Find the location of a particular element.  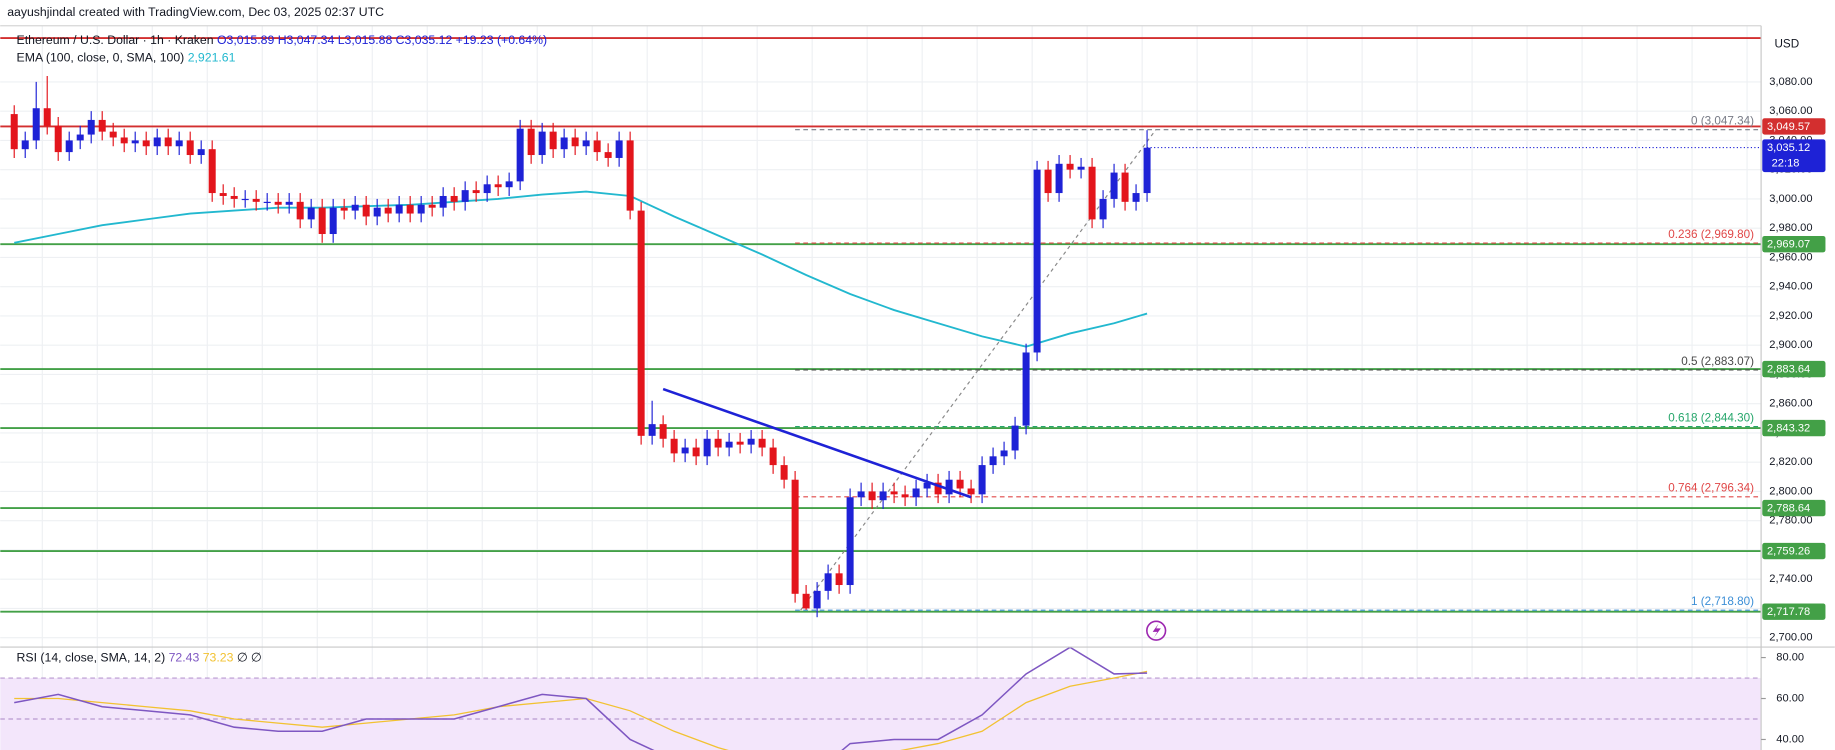

fib-label: 0.618 (2,844.30) is located at coordinates (1711, 418).